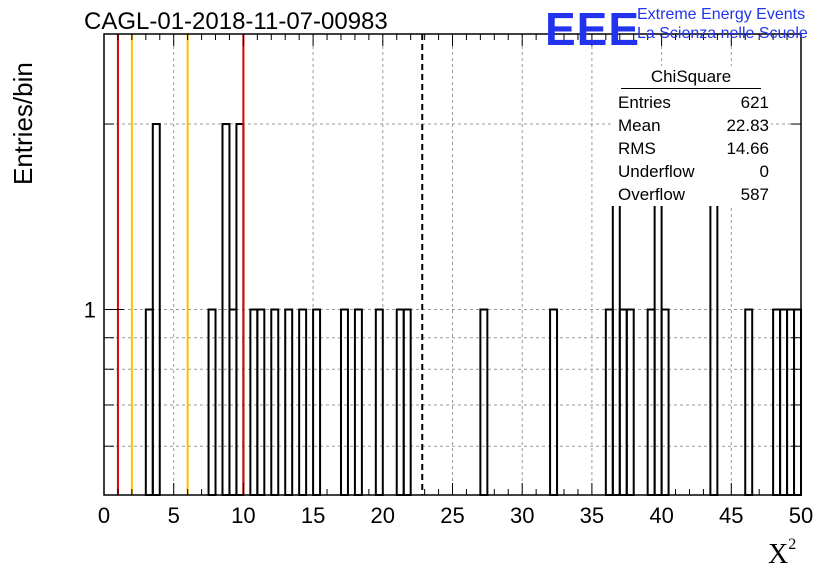 The image size is (836, 572). Describe the element at coordinates (731, 515) in the screenshot. I see `x-tick-label: 45` at that location.